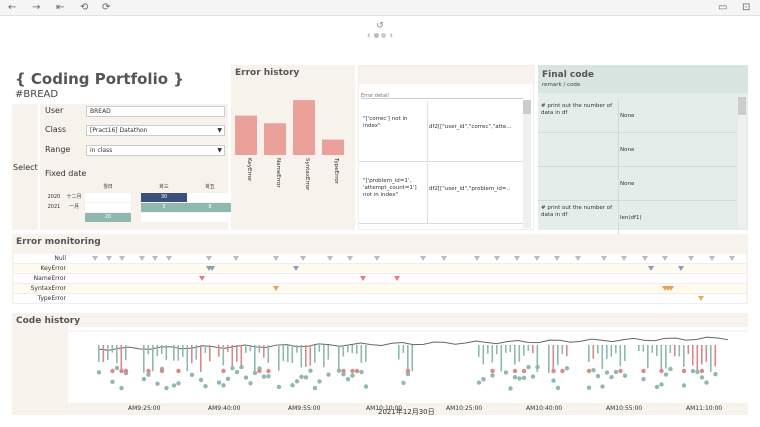  What do you see at coordinates (155, 130) in the screenshot?
I see `class-select: [Pract16] Datathon ▼` at bounding box center [155, 130].